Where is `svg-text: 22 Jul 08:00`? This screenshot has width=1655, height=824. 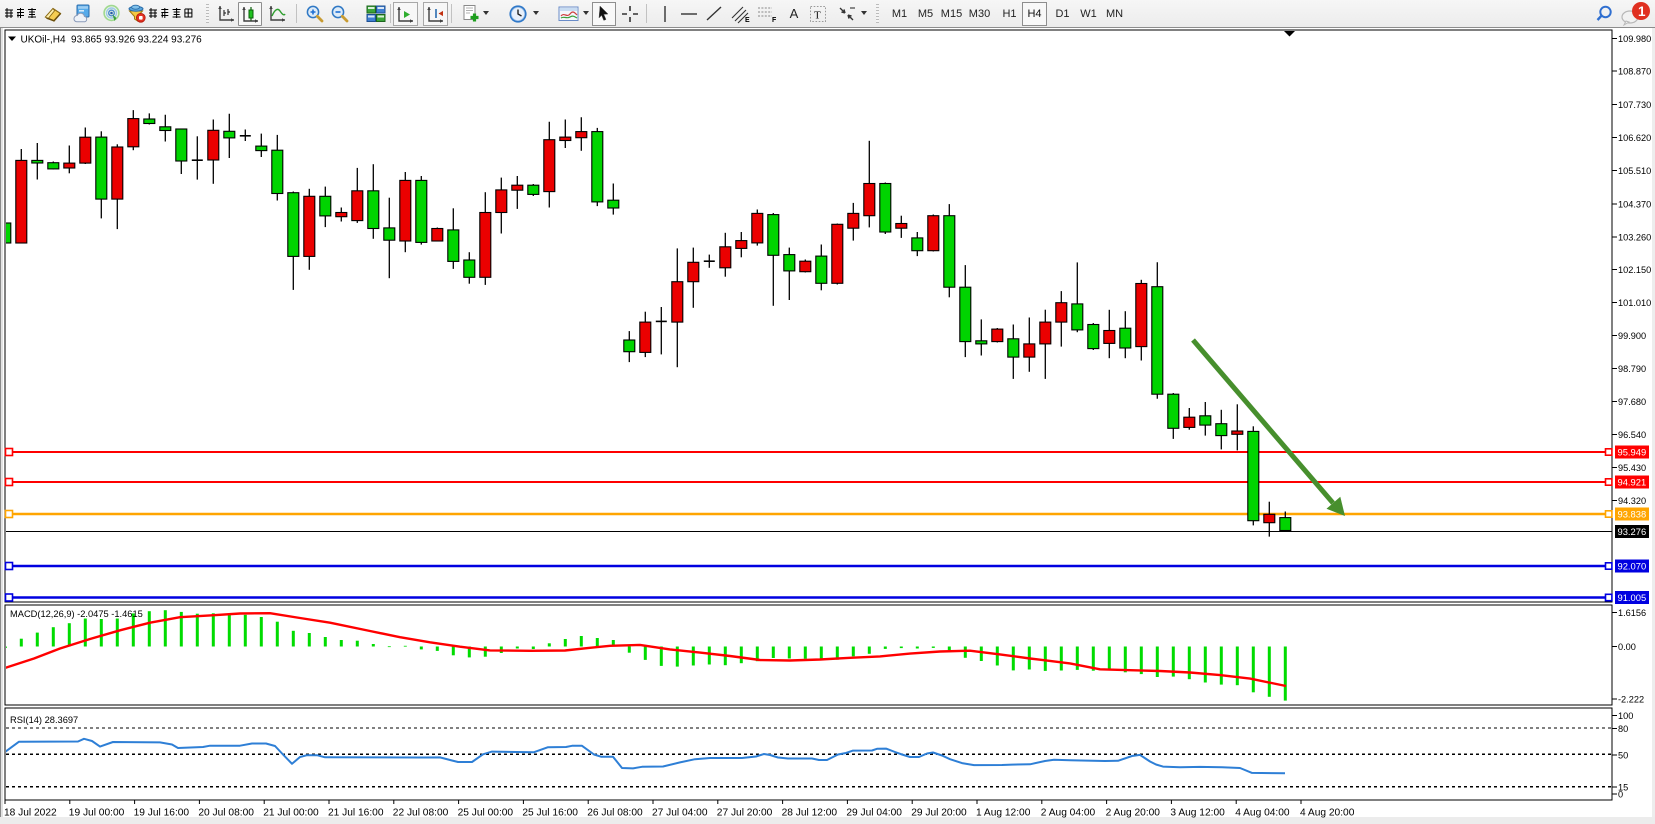 svg-text: 22 Jul 08:00 is located at coordinates (421, 813).